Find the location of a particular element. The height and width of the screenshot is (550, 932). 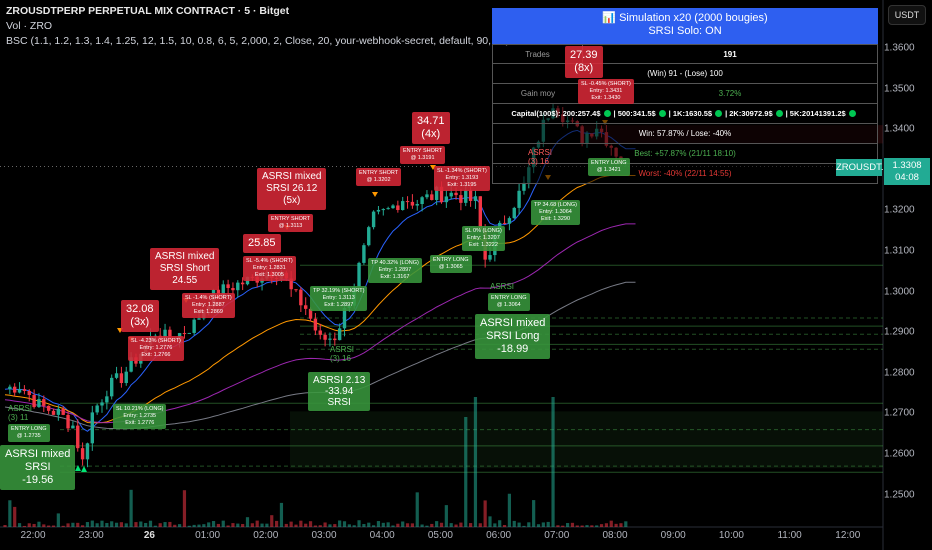

currency-button: USDT is located at coordinates (907, 15).